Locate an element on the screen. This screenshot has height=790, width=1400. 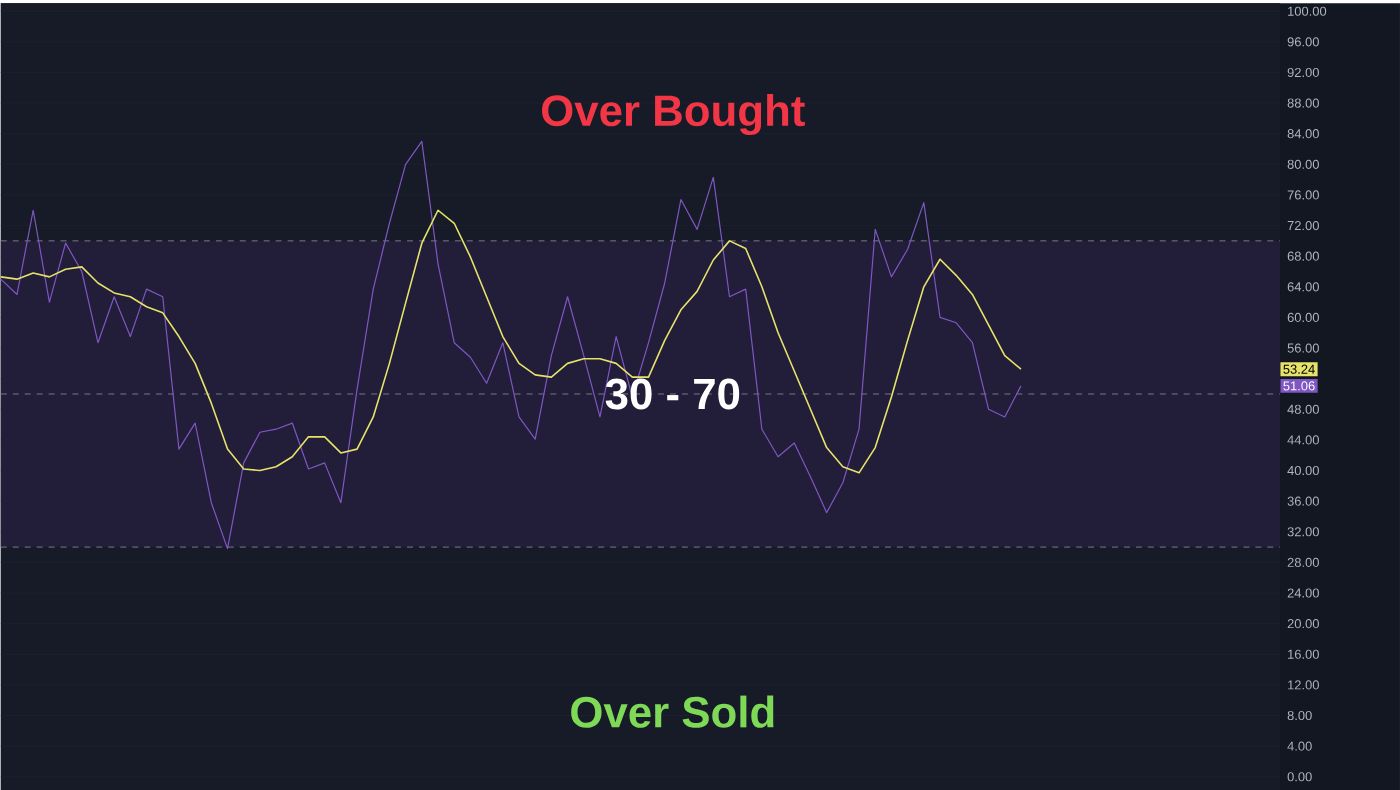
band-label: 30 - 70 is located at coordinates (672, 394).